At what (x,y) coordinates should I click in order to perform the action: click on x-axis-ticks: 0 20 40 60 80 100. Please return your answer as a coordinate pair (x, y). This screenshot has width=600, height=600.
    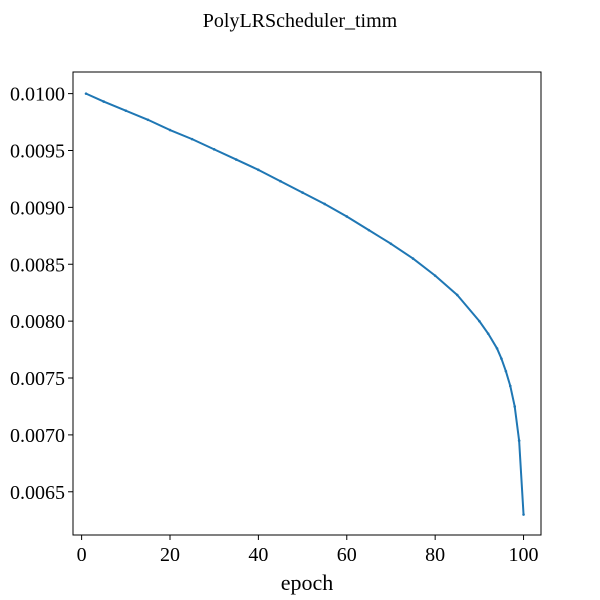
    Looking at the image, I should click on (308, 550).